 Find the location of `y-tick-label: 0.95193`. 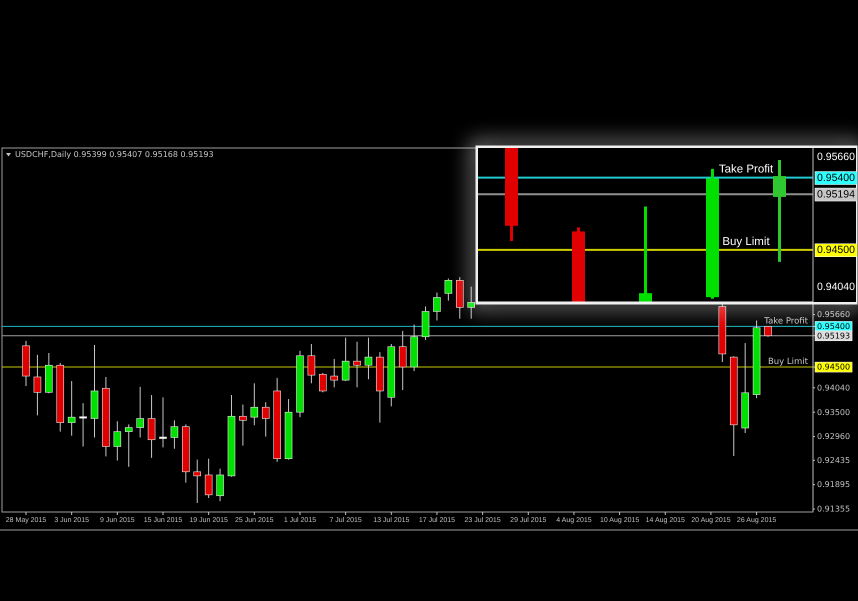

y-tick-label: 0.95193 is located at coordinates (833, 335).